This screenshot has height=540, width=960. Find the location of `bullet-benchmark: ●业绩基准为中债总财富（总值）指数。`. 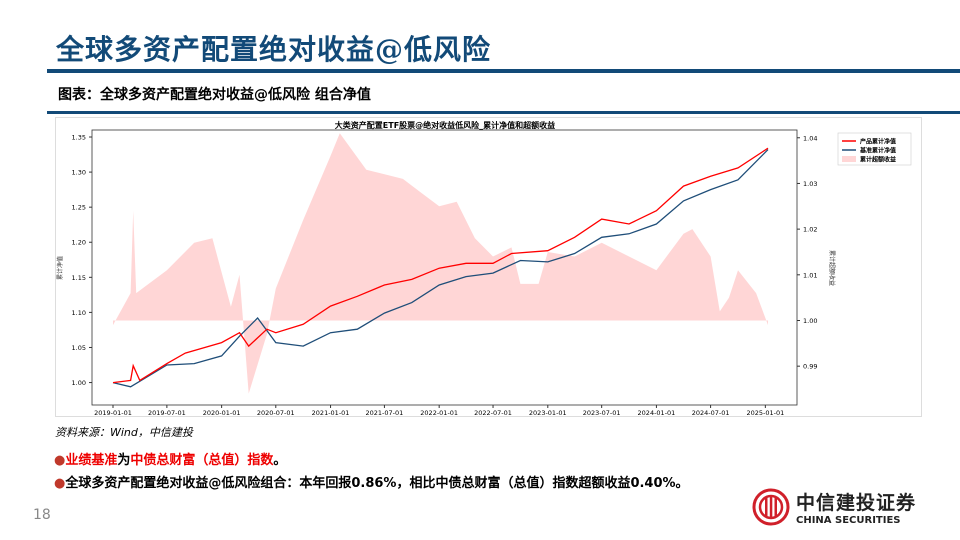

bullet-benchmark: ●业绩基准为中债总财富（总值）指数。 is located at coordinates (170, 458).